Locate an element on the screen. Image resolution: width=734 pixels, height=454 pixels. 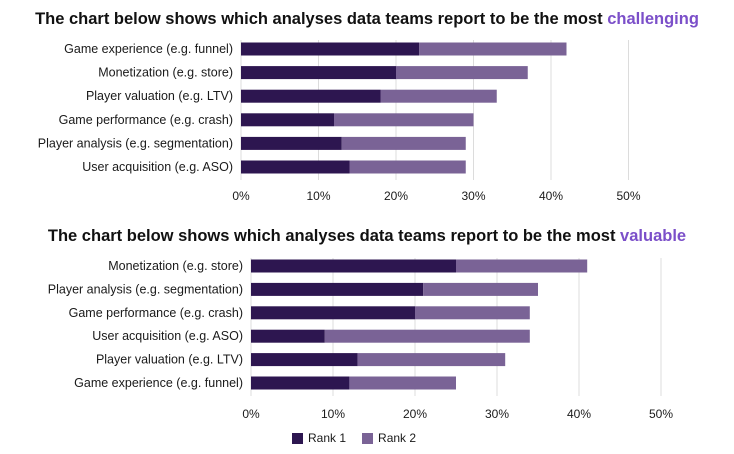
legend-swatch-rank2 is located at coordinates (368, 438).